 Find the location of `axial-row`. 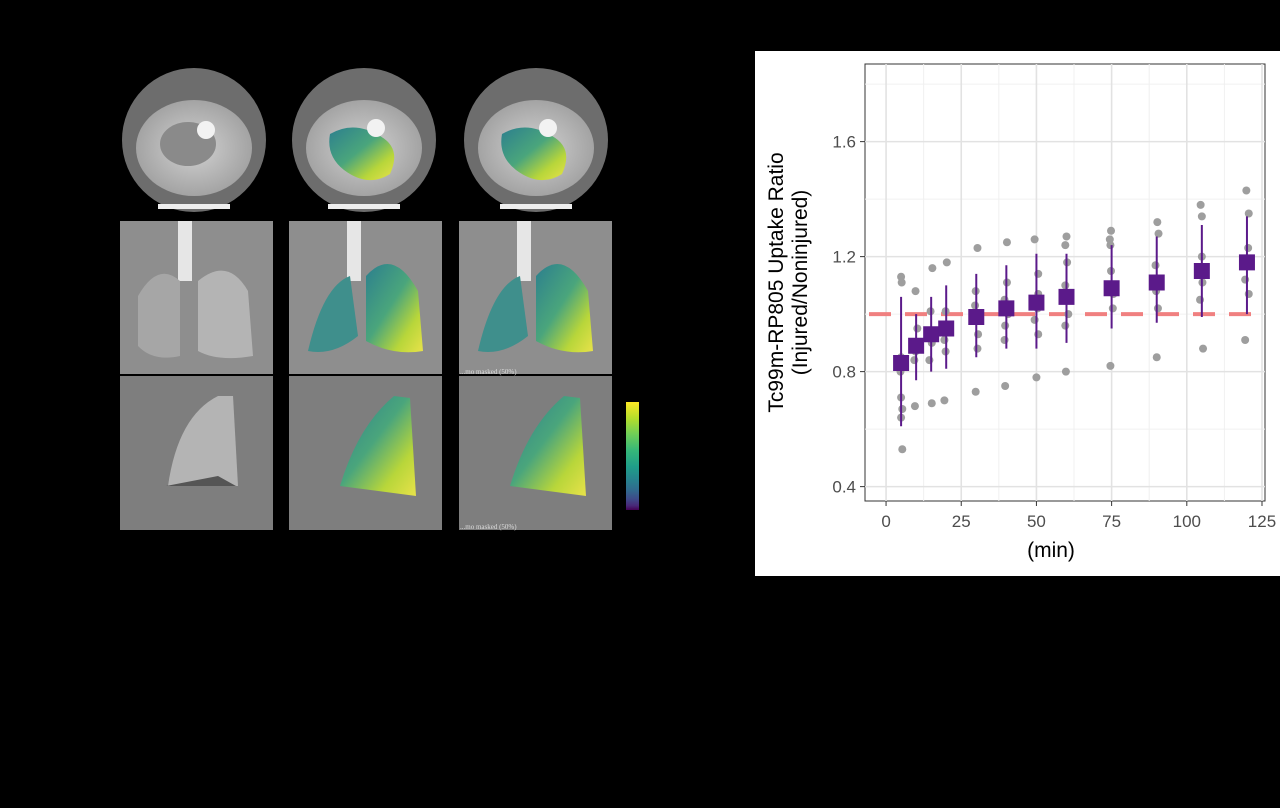

axial-row is located at coordinates (365, 140).